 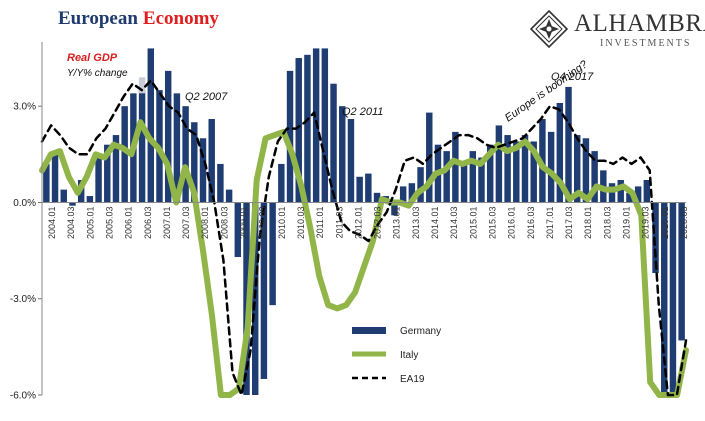 What do you see at coordinates (549, 29) in the screenshot?
I see `alhambra-diamond-logo-icon` at bounding box center [549, 29].